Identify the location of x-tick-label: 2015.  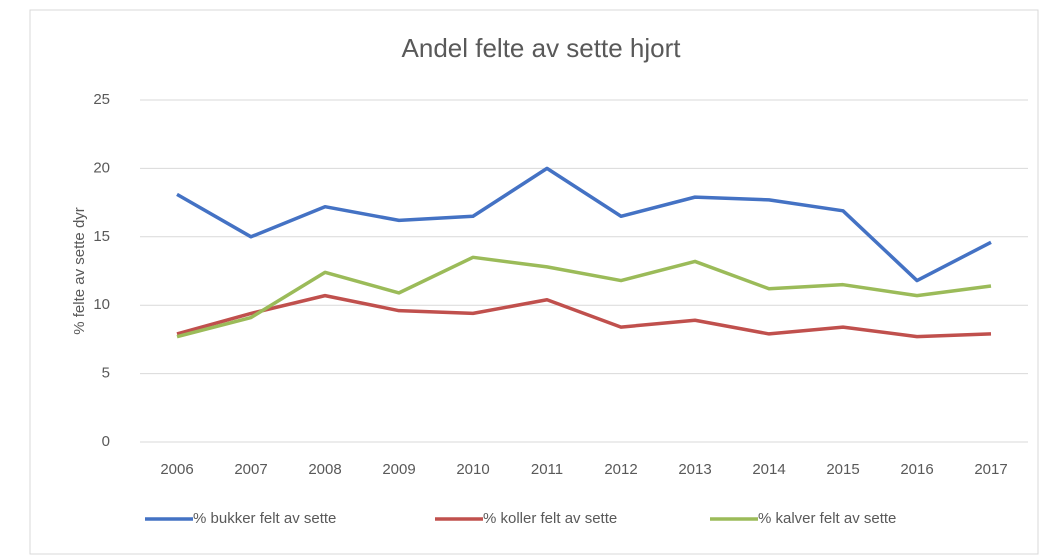
(842, 469).